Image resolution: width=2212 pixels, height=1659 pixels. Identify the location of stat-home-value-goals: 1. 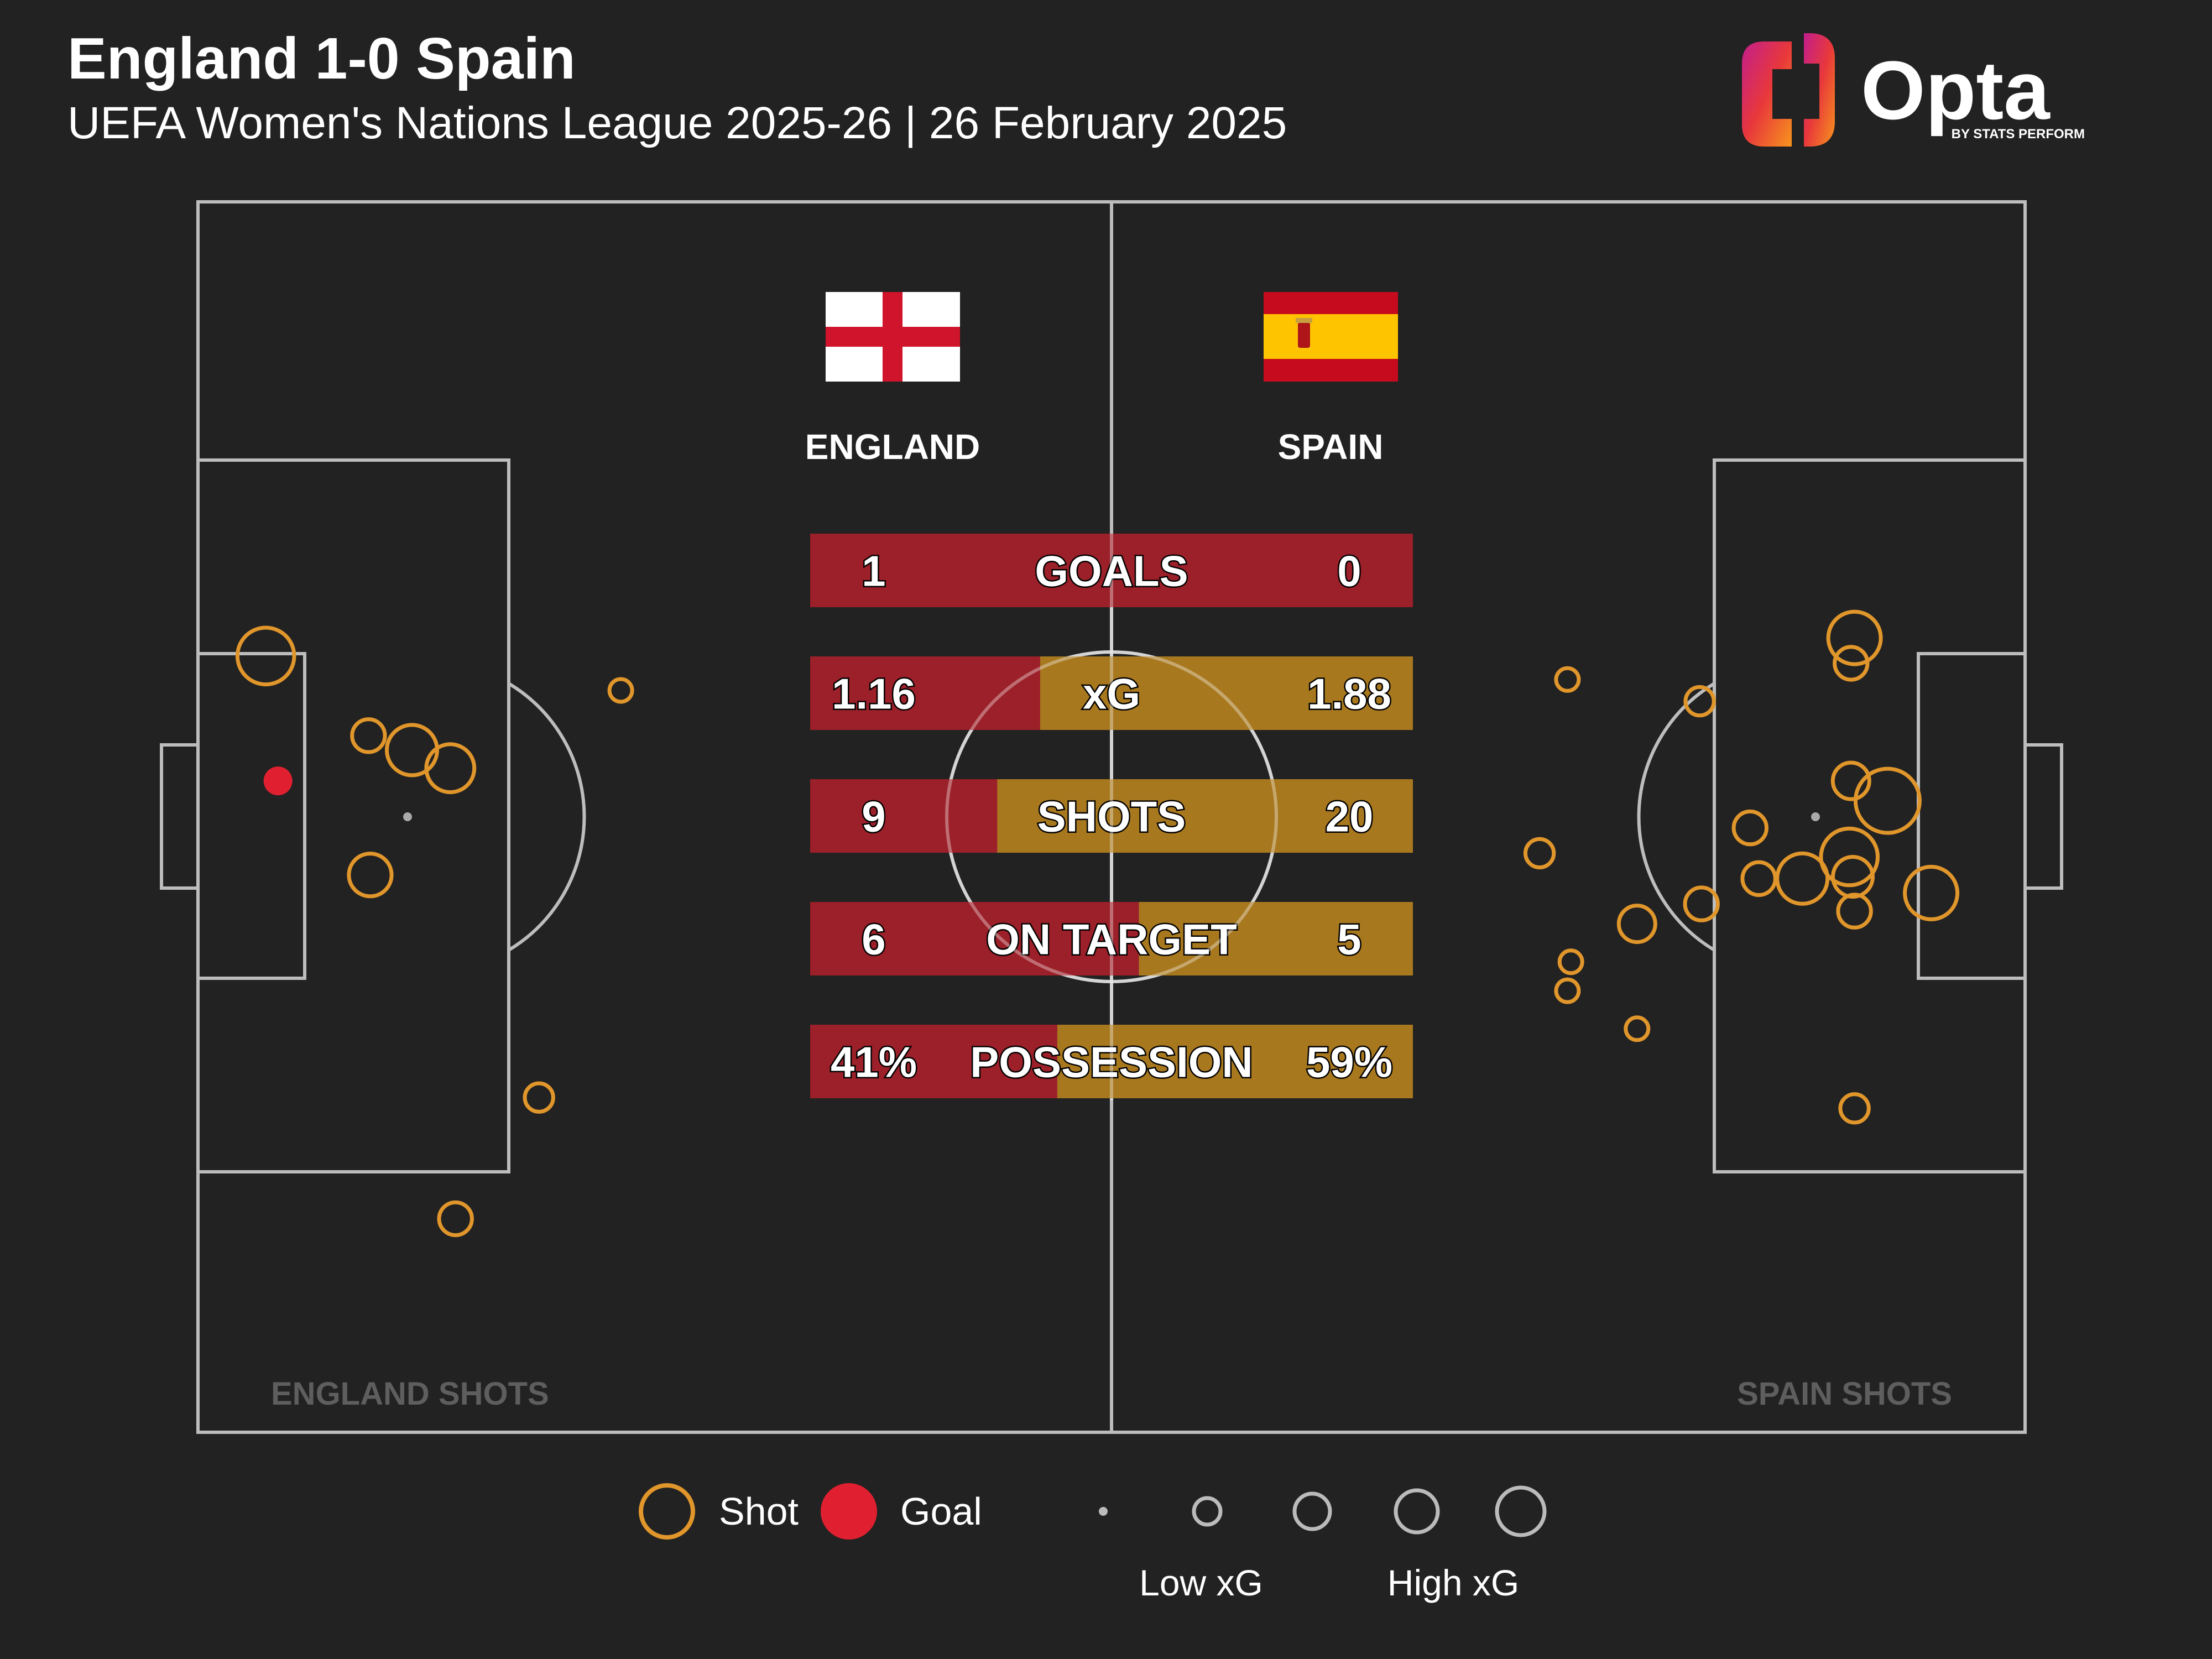
(874, 572).